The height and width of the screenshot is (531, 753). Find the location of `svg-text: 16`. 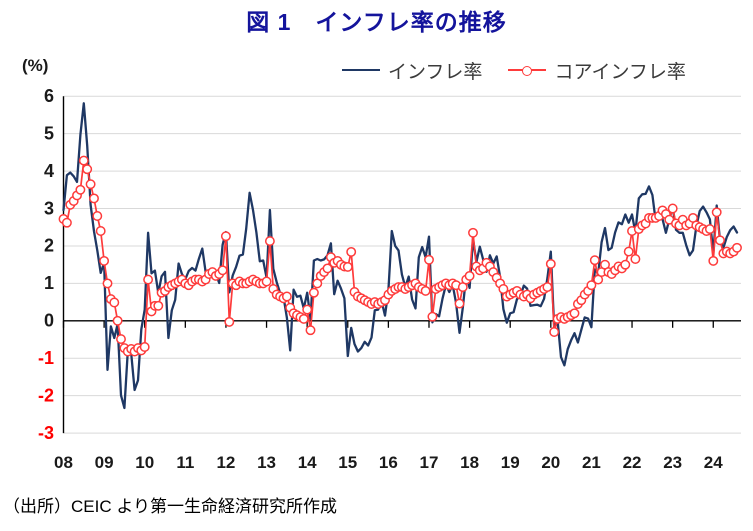

svg-text: 16 is located at coordinates (388, 462).